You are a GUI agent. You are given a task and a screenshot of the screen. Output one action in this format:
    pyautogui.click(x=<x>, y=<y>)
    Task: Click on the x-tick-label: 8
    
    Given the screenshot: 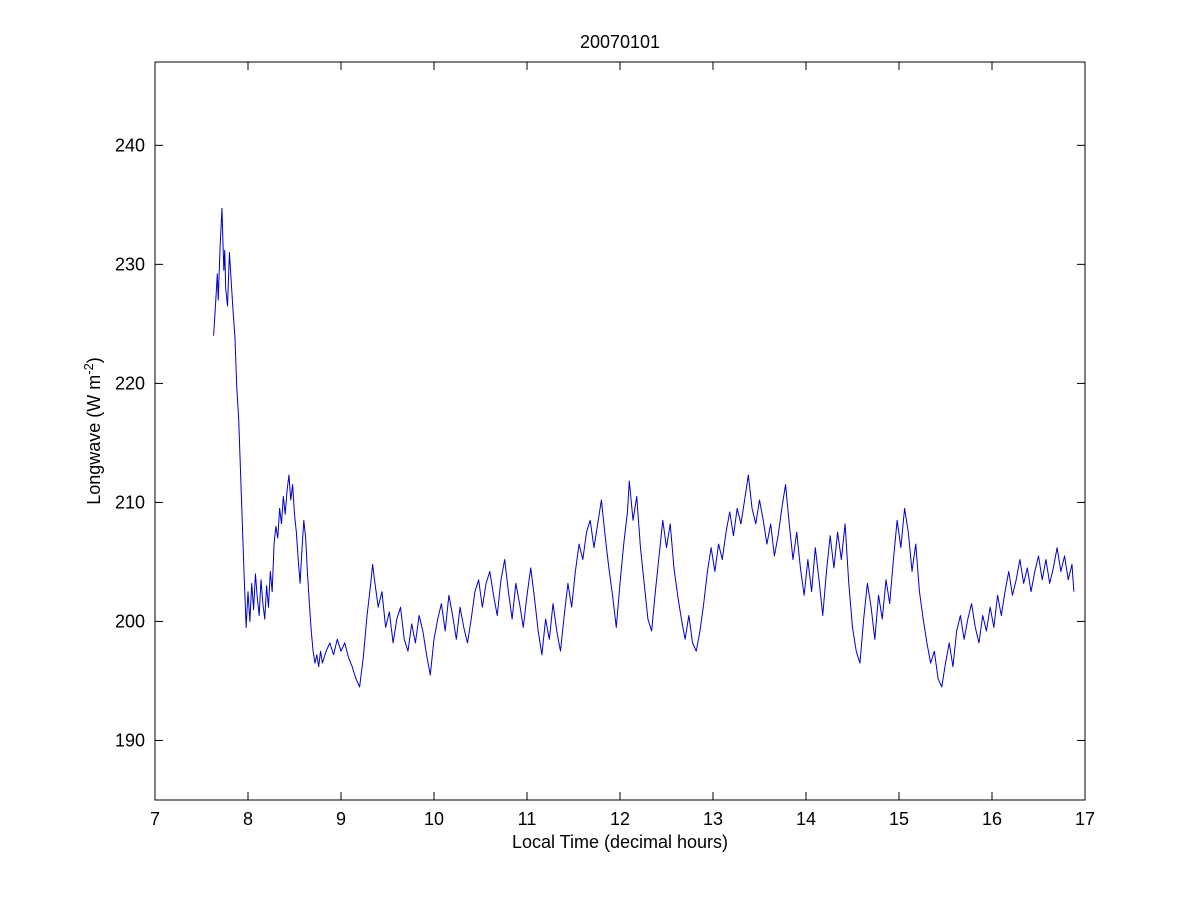 What is the action you would take?
    pyautogui.click(x=248, y=819)
    